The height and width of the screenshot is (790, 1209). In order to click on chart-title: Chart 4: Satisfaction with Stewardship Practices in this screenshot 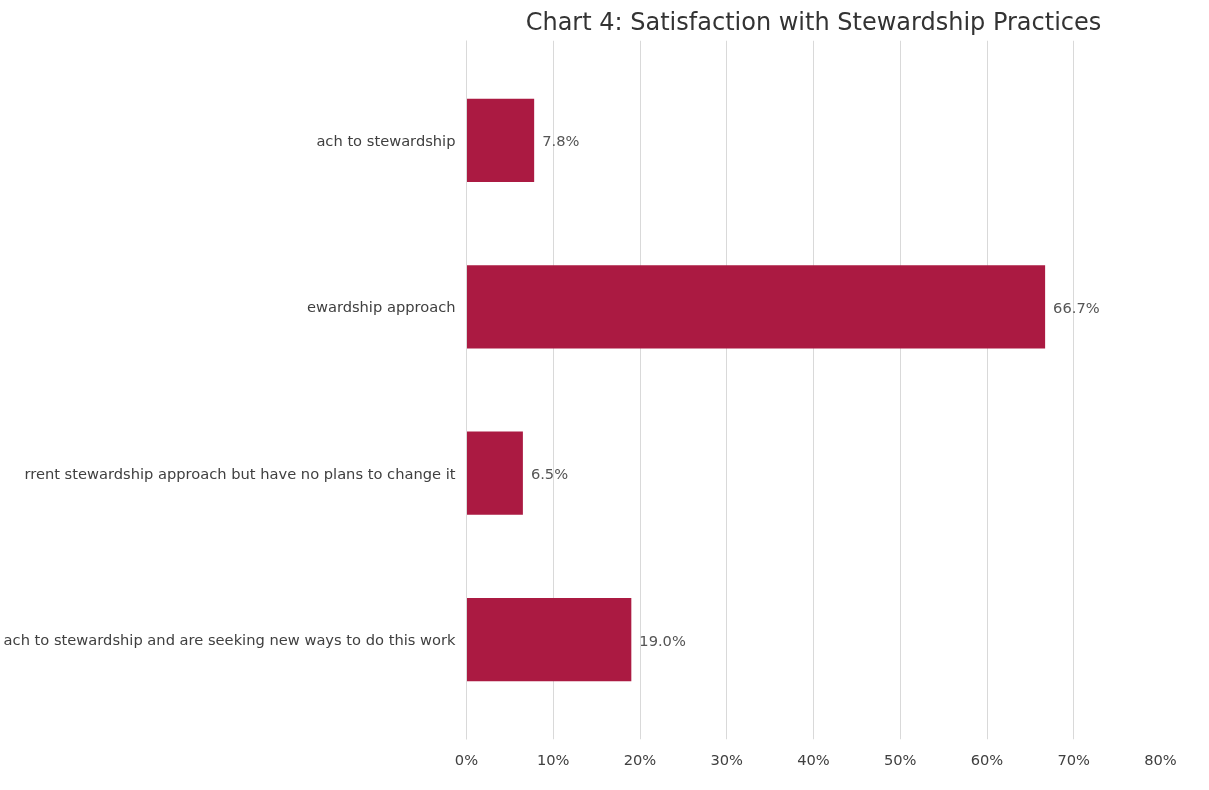, I will do `click(813, 21)`.